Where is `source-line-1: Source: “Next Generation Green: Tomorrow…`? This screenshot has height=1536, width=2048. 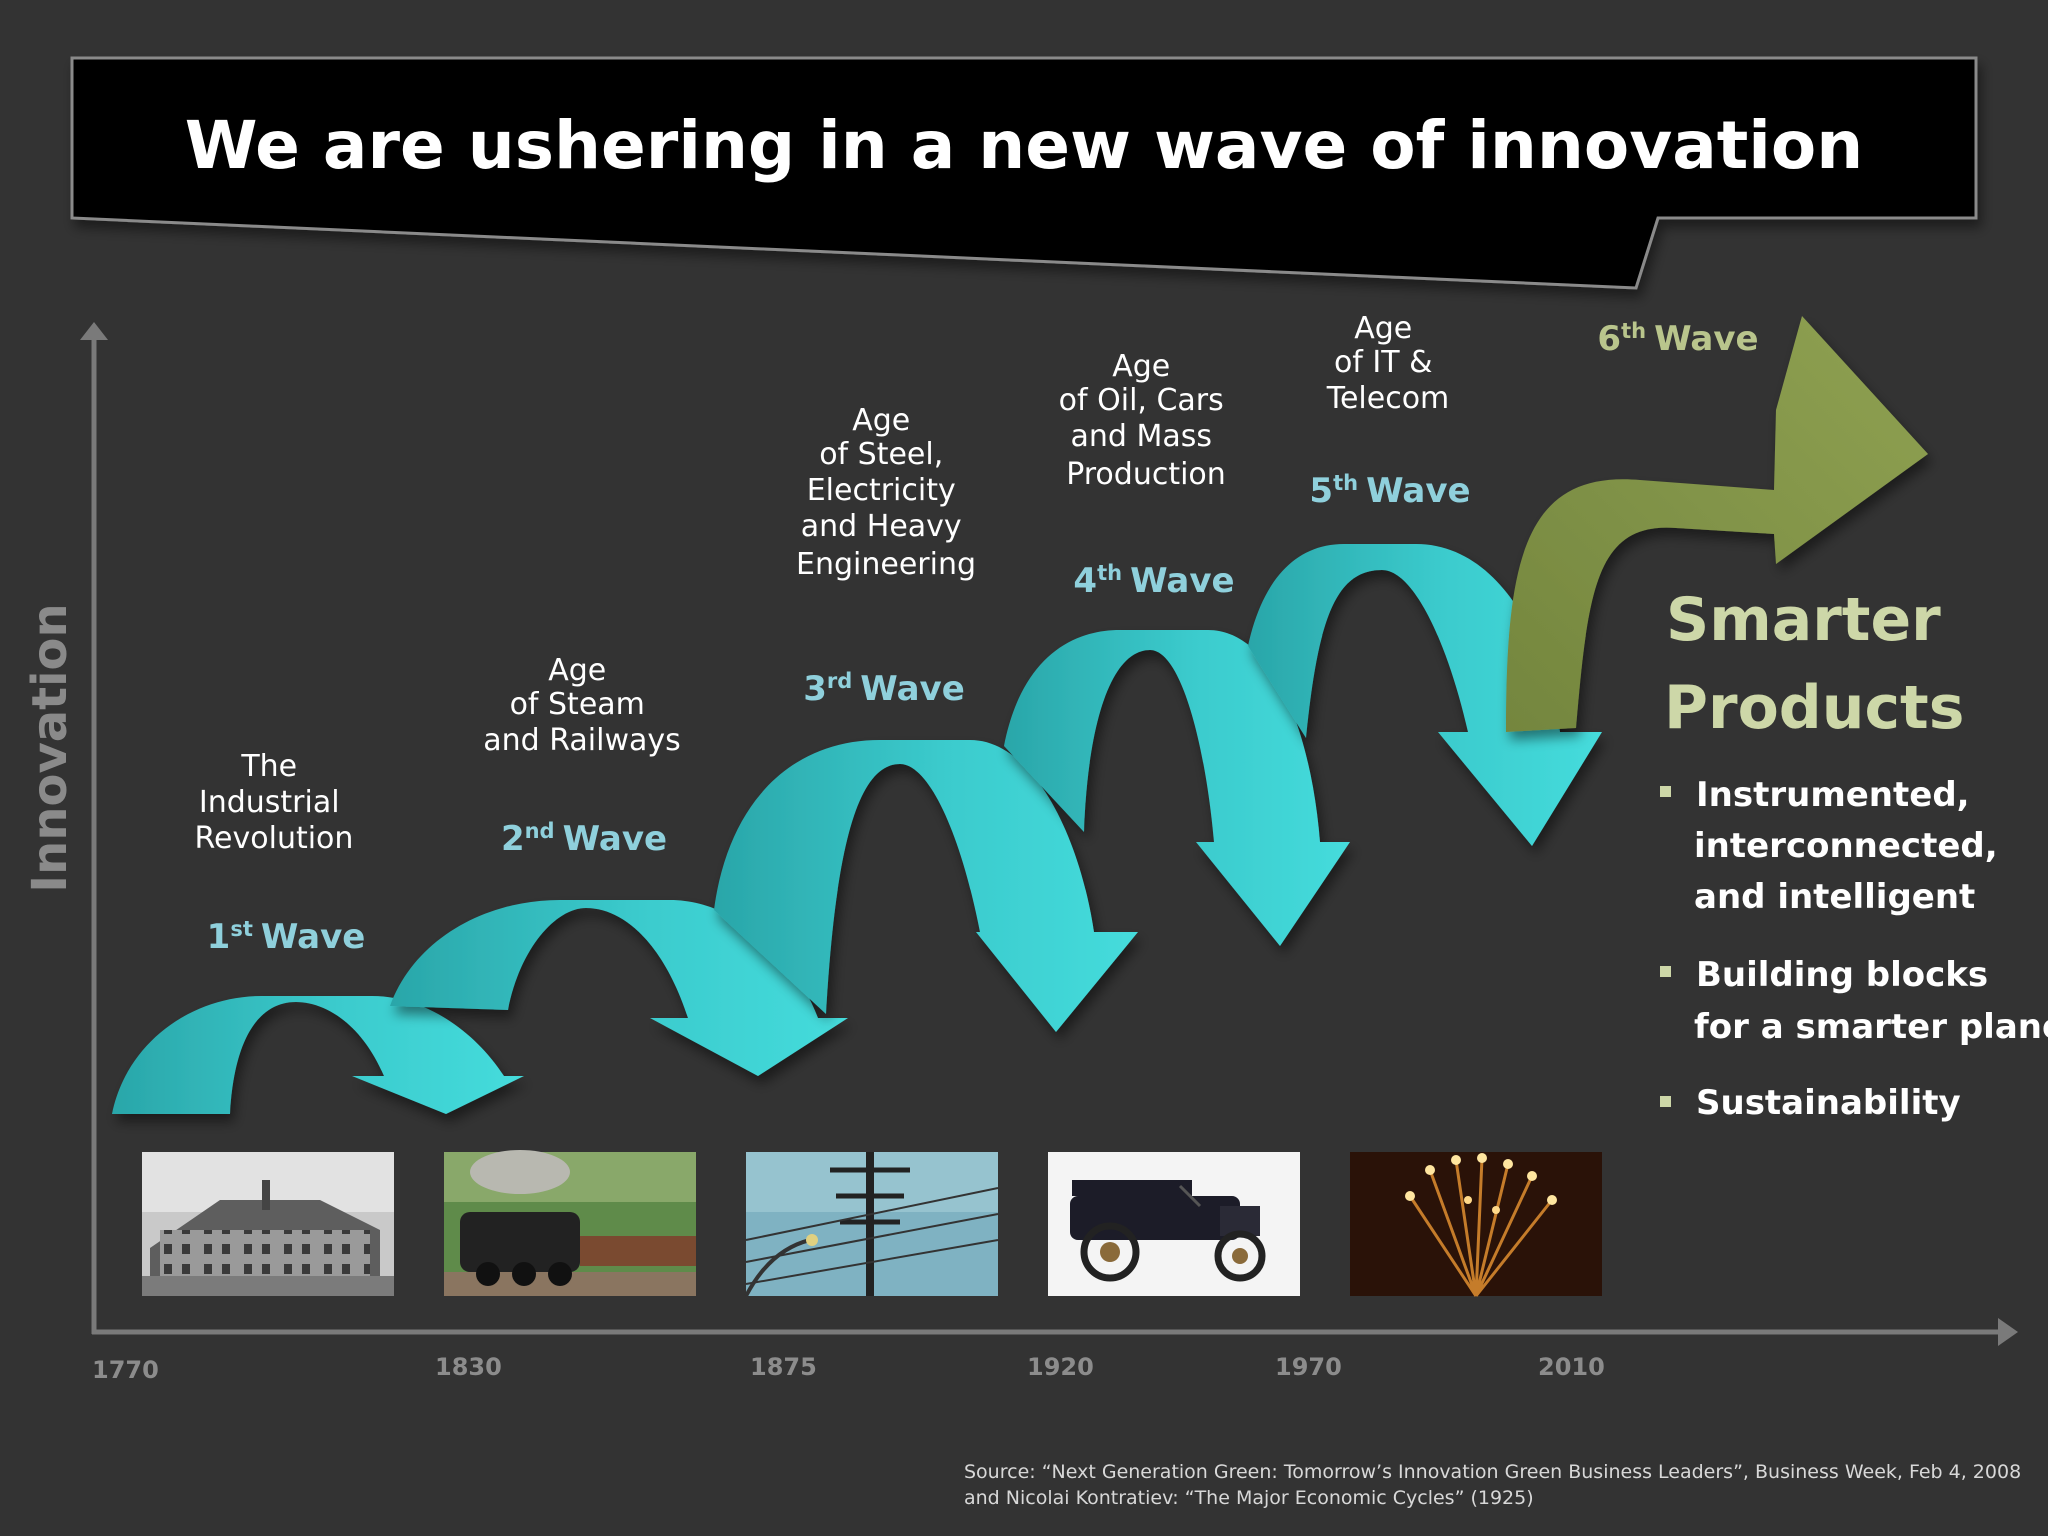
source-line-1: Source: “Next Generation Green: Tomorrow… is located at coordinates (1492, 1472).